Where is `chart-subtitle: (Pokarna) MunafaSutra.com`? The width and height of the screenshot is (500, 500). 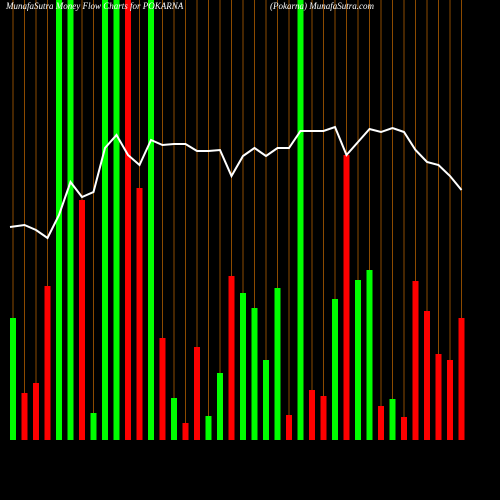 chart-subtitle: (Pokarna) MunafaSutra.com is located at coordinates (322, 6).